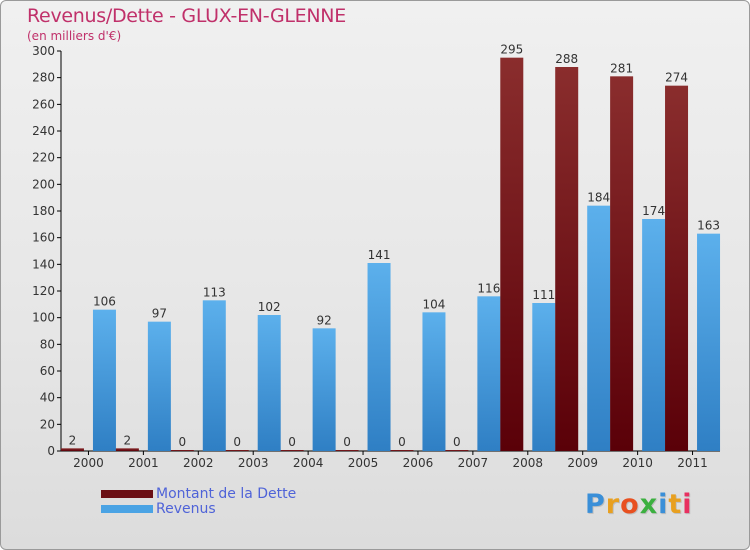 Image resolution: width=750 pixels, height=550 pixels. Describe the element at coordinates (43, 238) in the screenshot. I see `y-tick-label: 160` at that location.